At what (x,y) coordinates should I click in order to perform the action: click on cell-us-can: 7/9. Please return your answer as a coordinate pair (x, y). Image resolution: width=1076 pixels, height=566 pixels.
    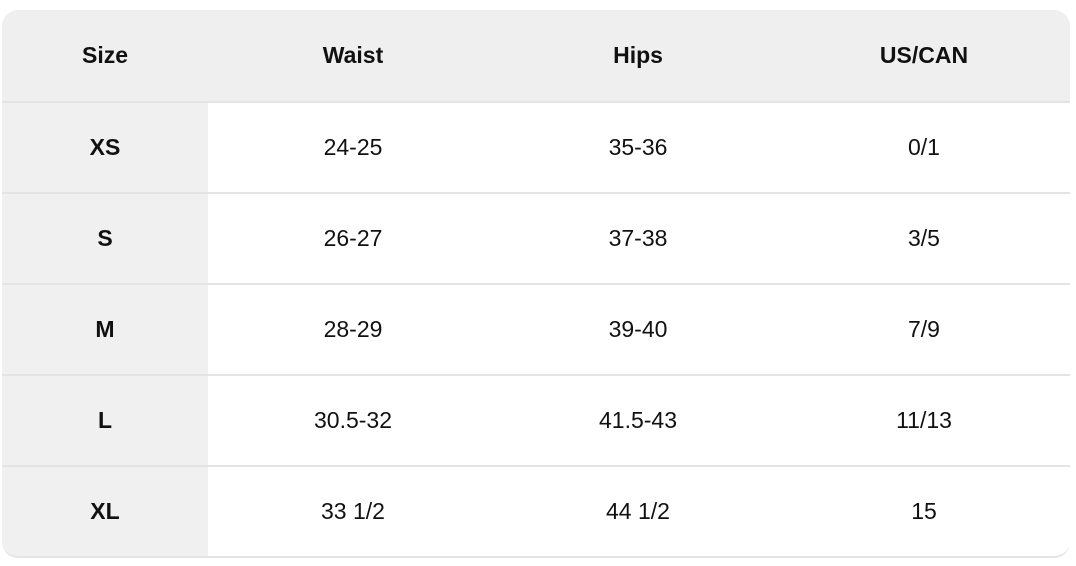
    Looking at the image, I should click on (924, 329).